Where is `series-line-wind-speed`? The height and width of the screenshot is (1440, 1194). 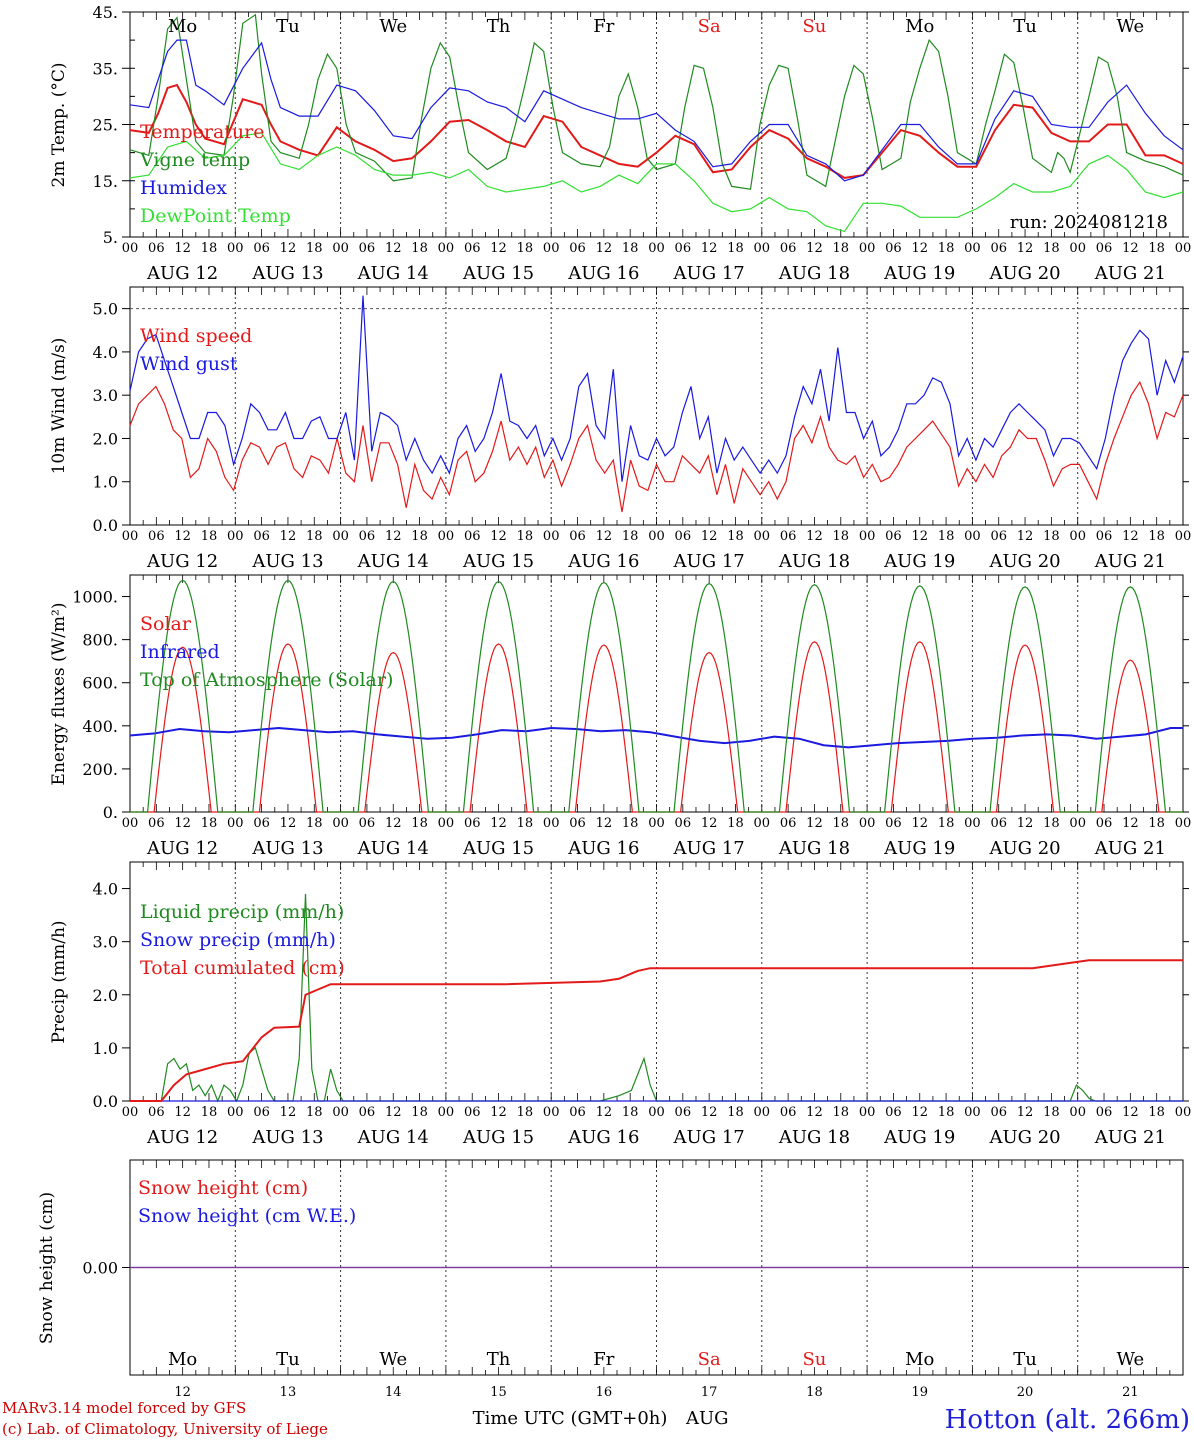 series-line-wind-speed is located at coordinates (656, 446).